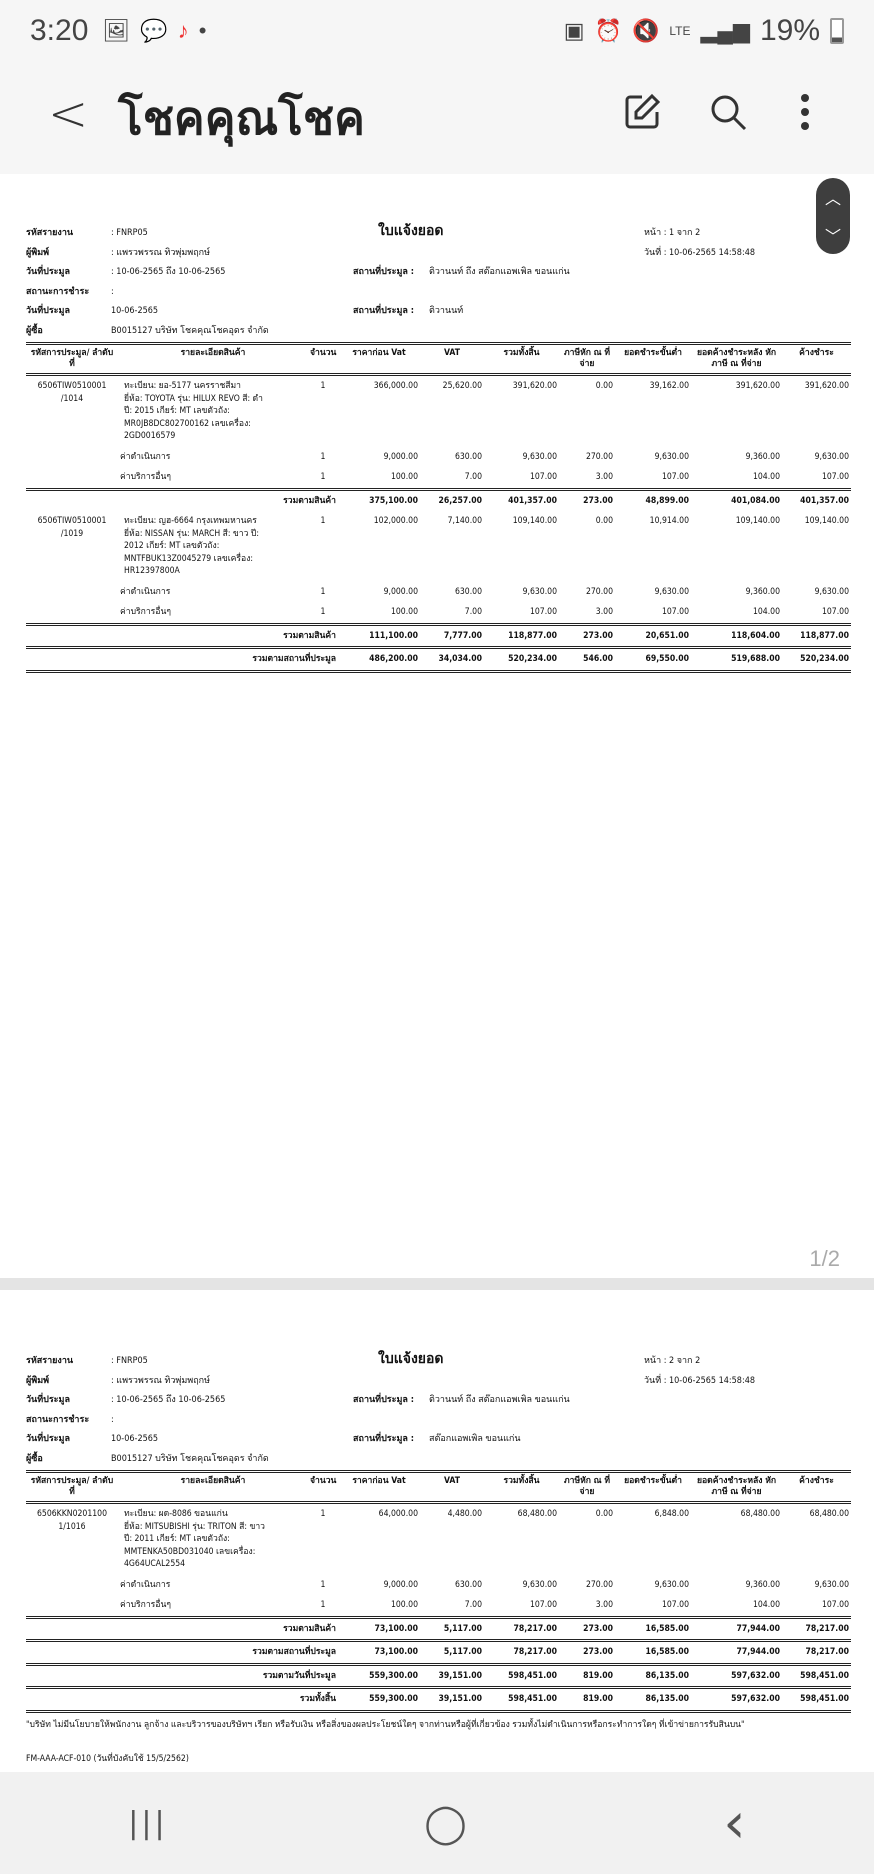 The image size is (874, 1874). Describe the element at coordinates (50, 1361) in the screenshot. I see `report-code-label: รหัสรายงาน` at that location.